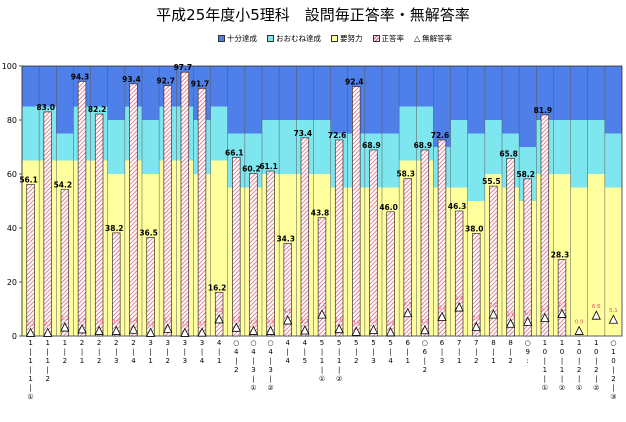 Image resolution: width=626 pixels, height=422 pixels. I want to click on category-label: 5 | 2, so click(356, 352).